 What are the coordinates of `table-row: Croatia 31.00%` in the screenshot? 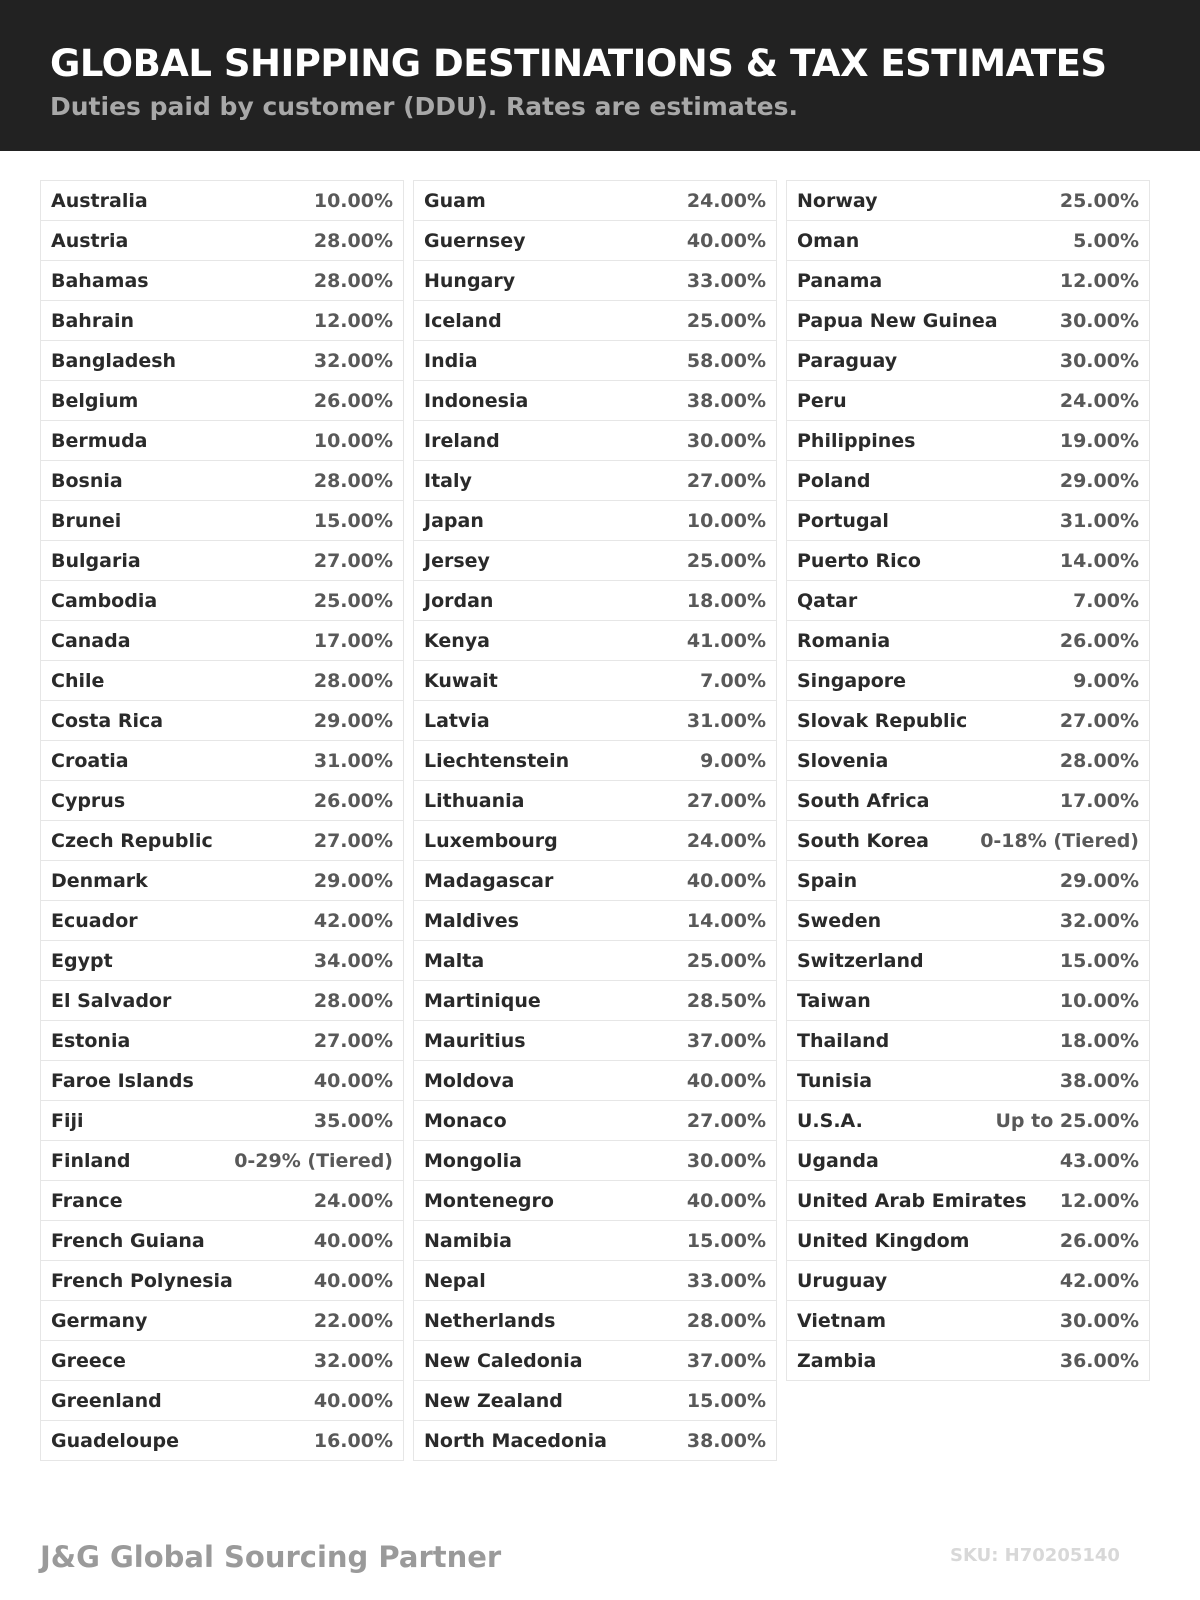 It's located at (222, 761).